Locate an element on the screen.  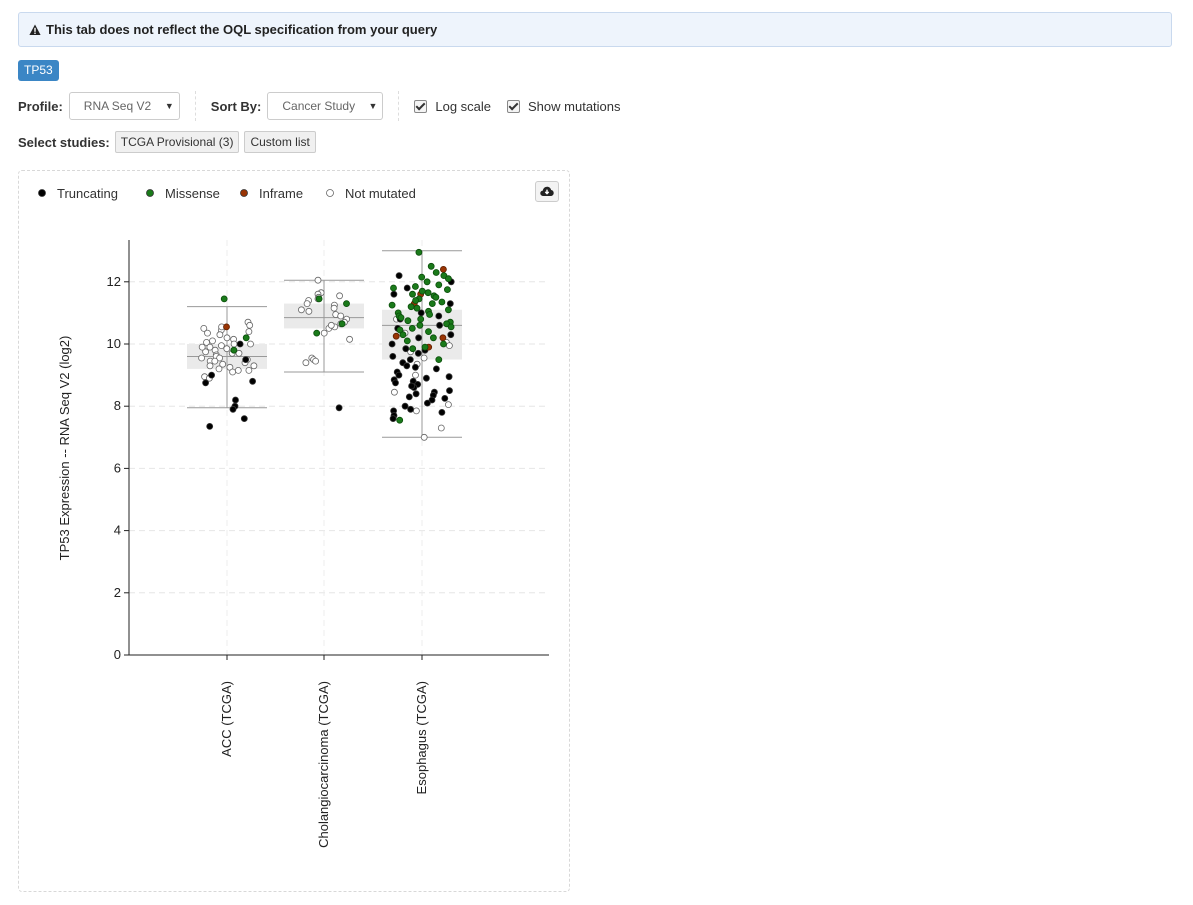
x-tick-label: Esophagus (TCGA) is located at coordinates (421, 737).